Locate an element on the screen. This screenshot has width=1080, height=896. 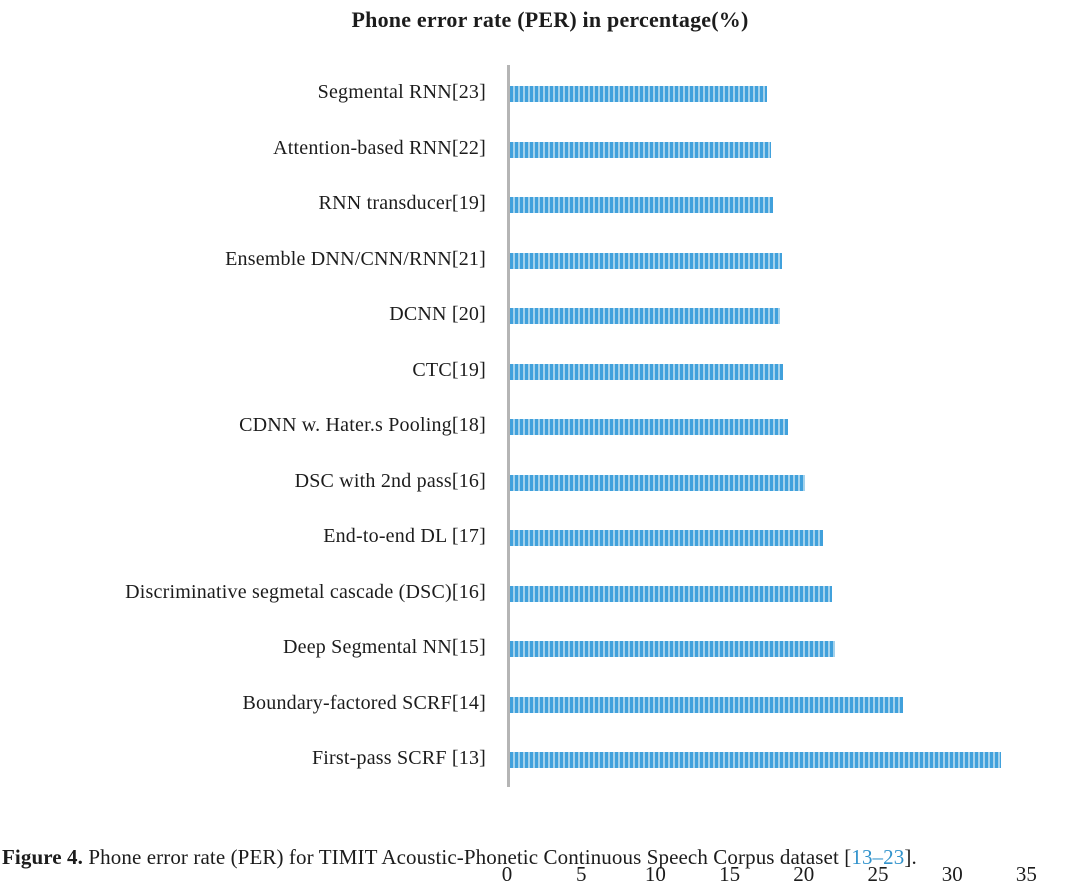
category-label: Deep Segmental NN[15] is located at coordinates (384, 647).